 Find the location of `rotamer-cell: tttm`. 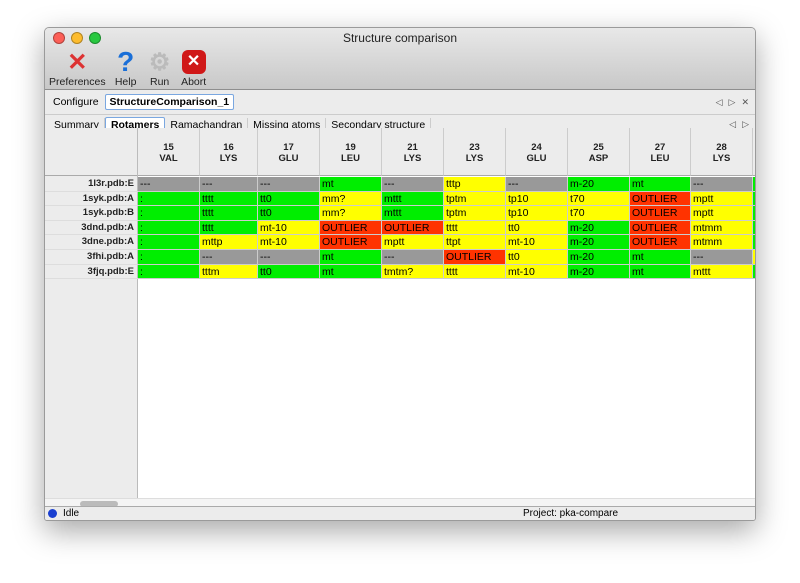

rotamer-cell: tttm is located at coordinates (229, 272).